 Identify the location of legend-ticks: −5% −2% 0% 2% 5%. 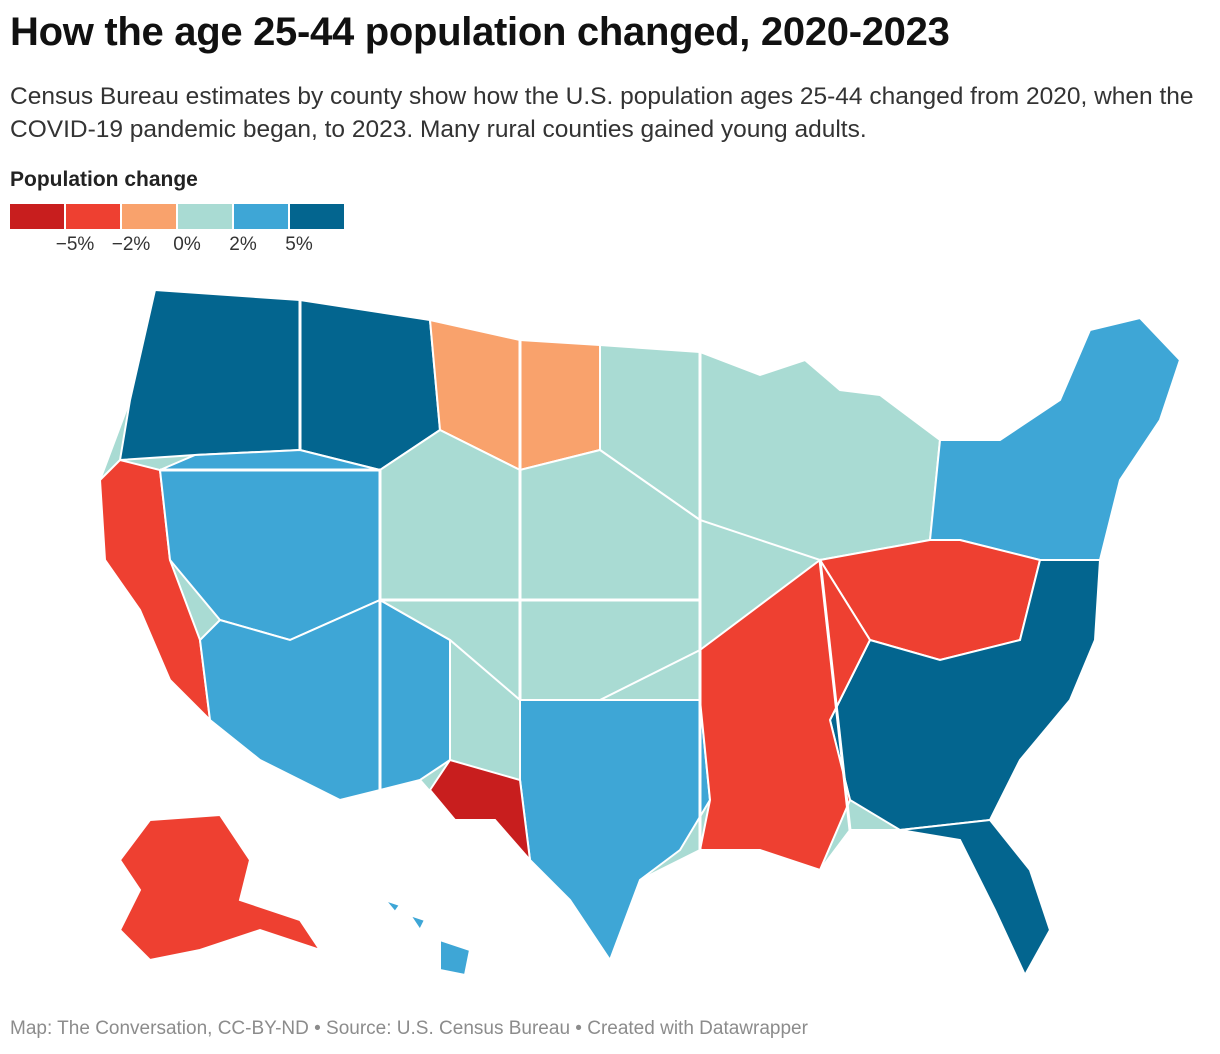
(180, 247).